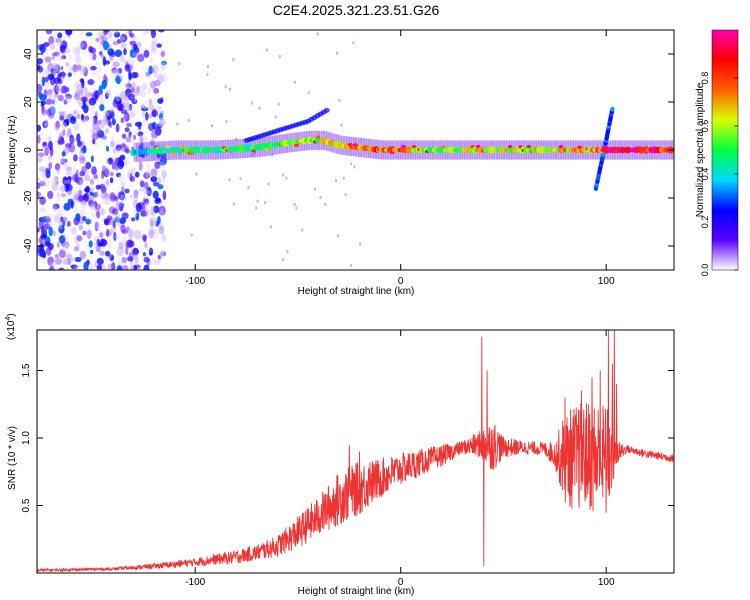  What do you see at coordinates (606, 582) in the screenshot?
I see `snr-xtick-label: 100` at bounding box center [606, 582].